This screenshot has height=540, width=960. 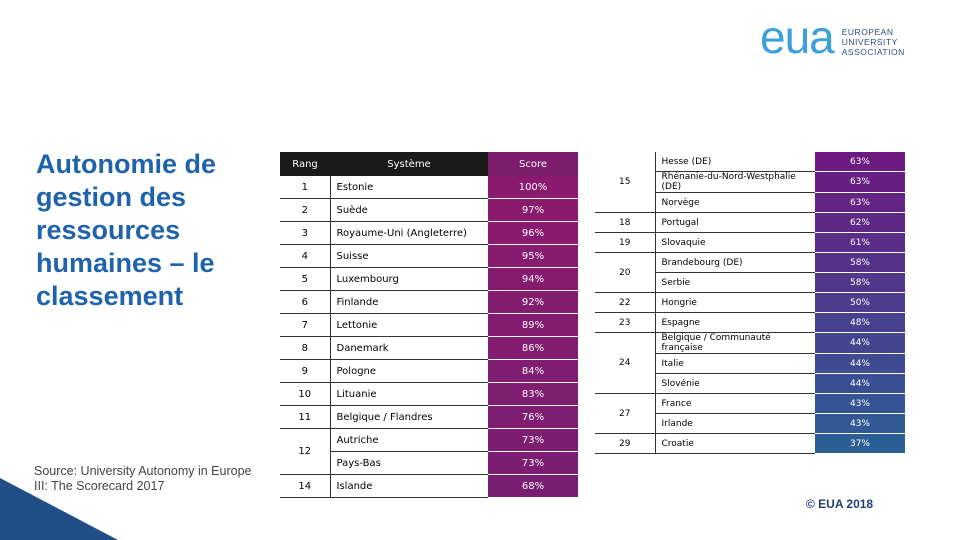 I want to click on table-row: 3 Royaume-Uni (Angleterre) 96%, so click(x=429, y=233).